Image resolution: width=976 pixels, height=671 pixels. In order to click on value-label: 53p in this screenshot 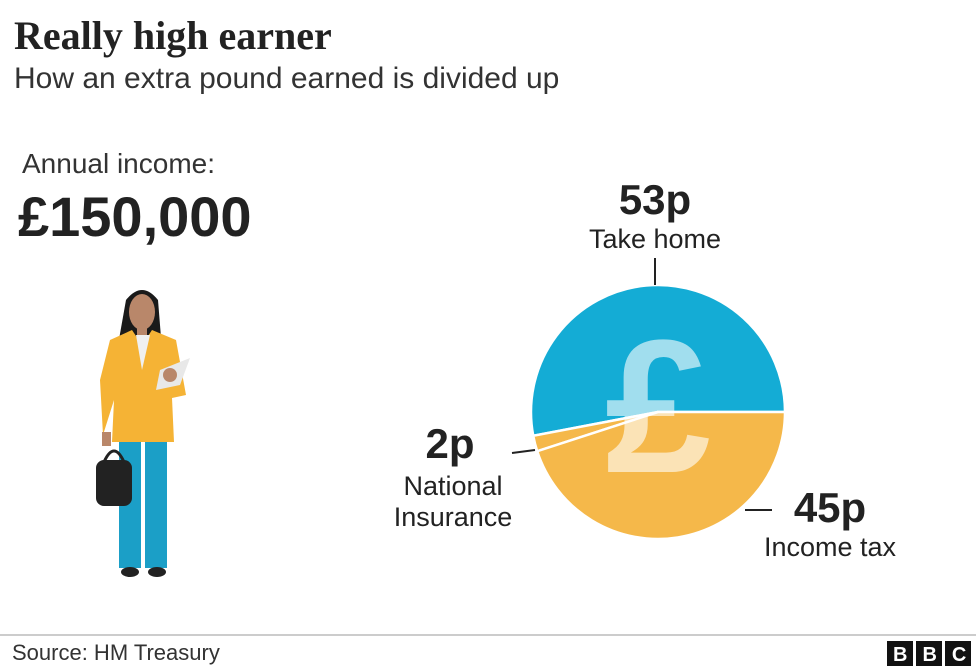, I will do `click(655, 199)`.